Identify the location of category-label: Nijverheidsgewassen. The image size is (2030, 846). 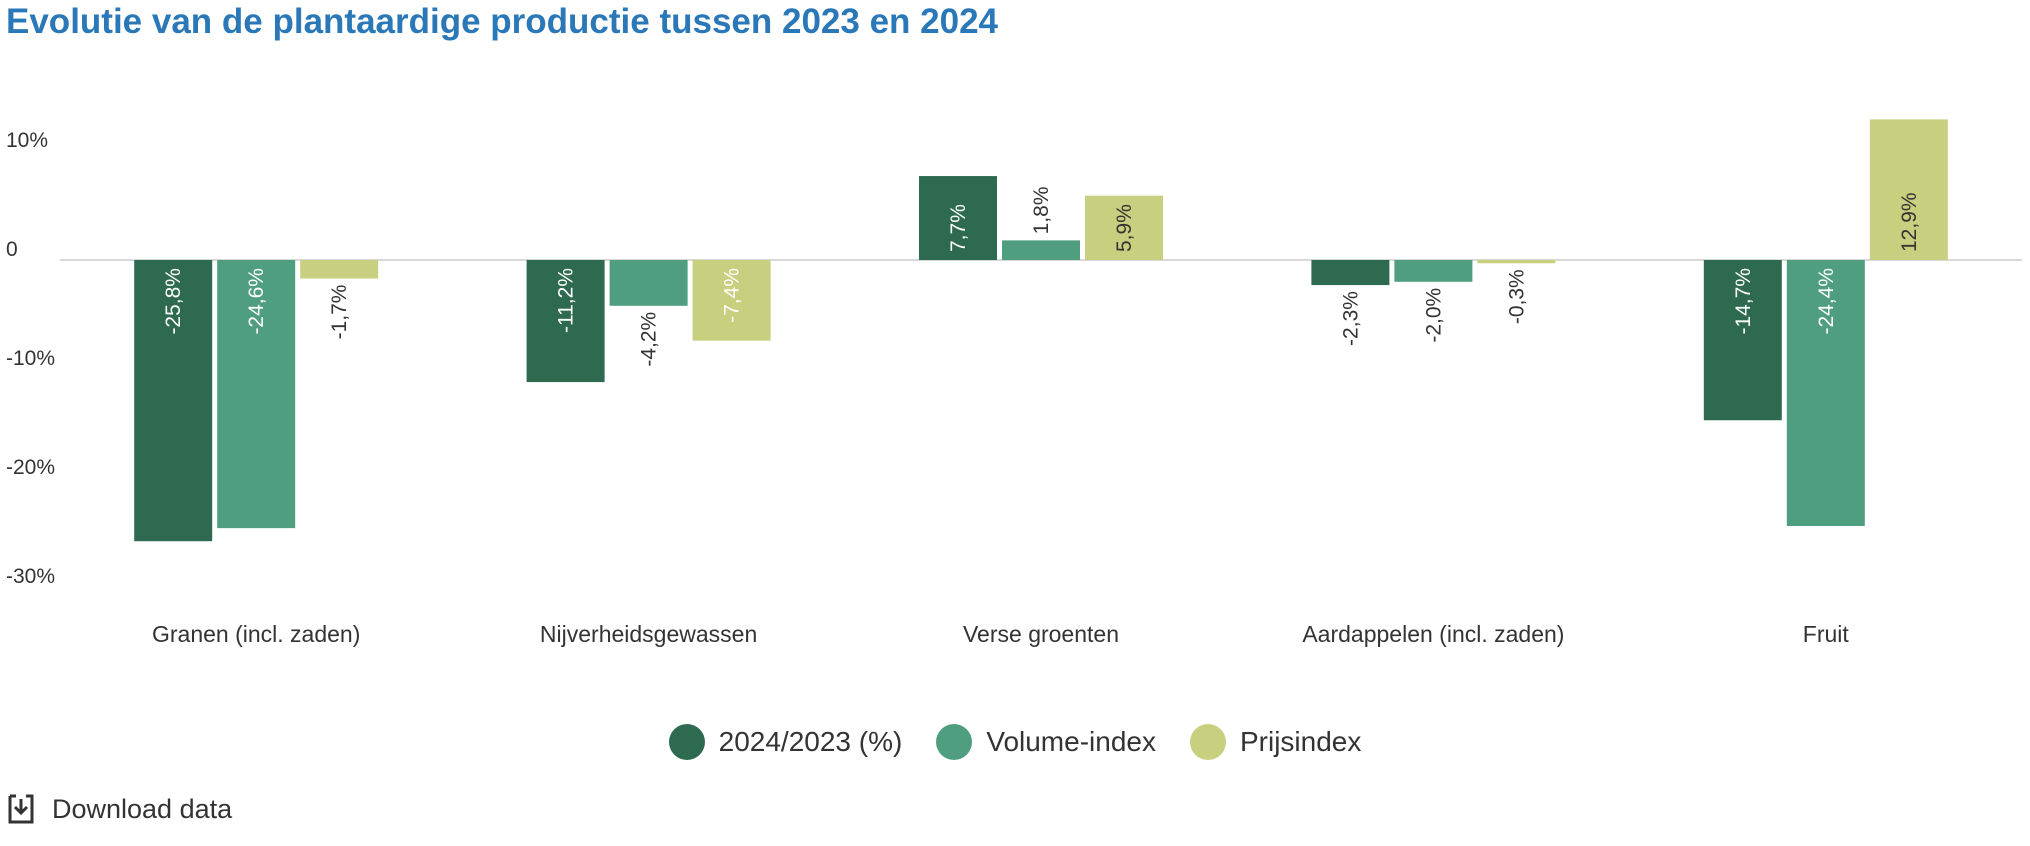
(648, 634).